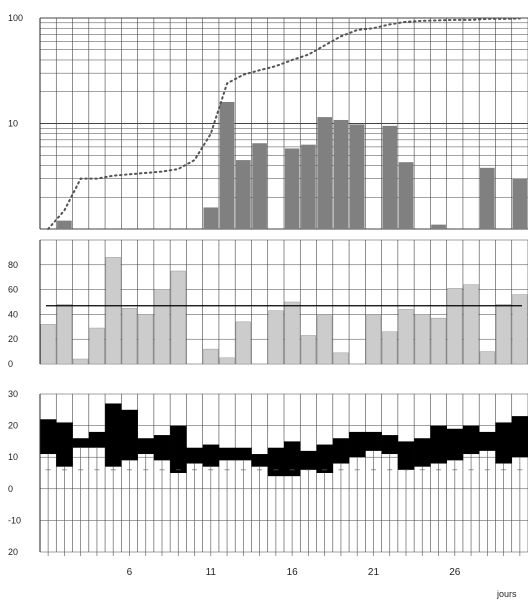 This screenshot has width=528, height=602. I want to click on bottom-y-tick-label: 10, so click(13, 457).